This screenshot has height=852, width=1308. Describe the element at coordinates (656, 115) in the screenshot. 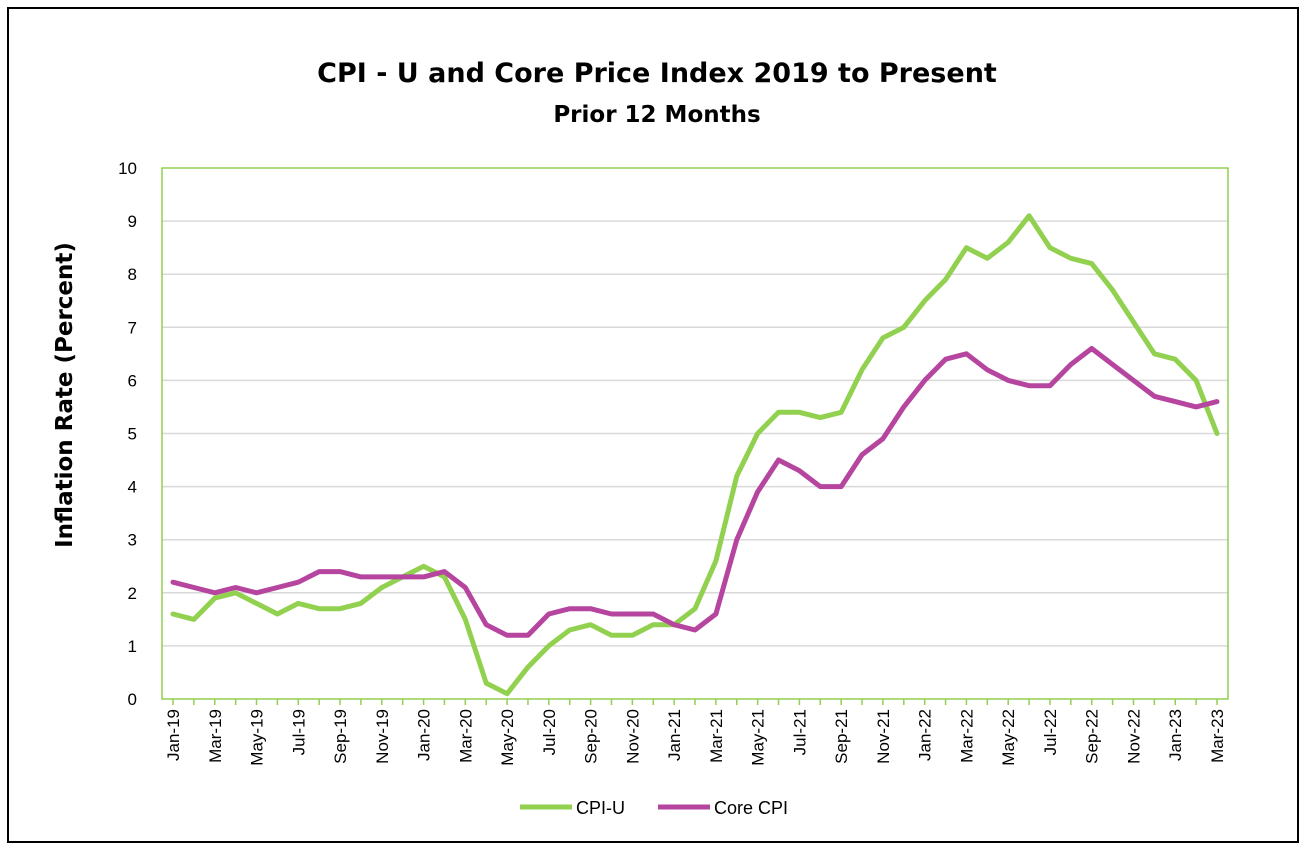

I see `chart-subtitle: Prior 12 Months` at that location.